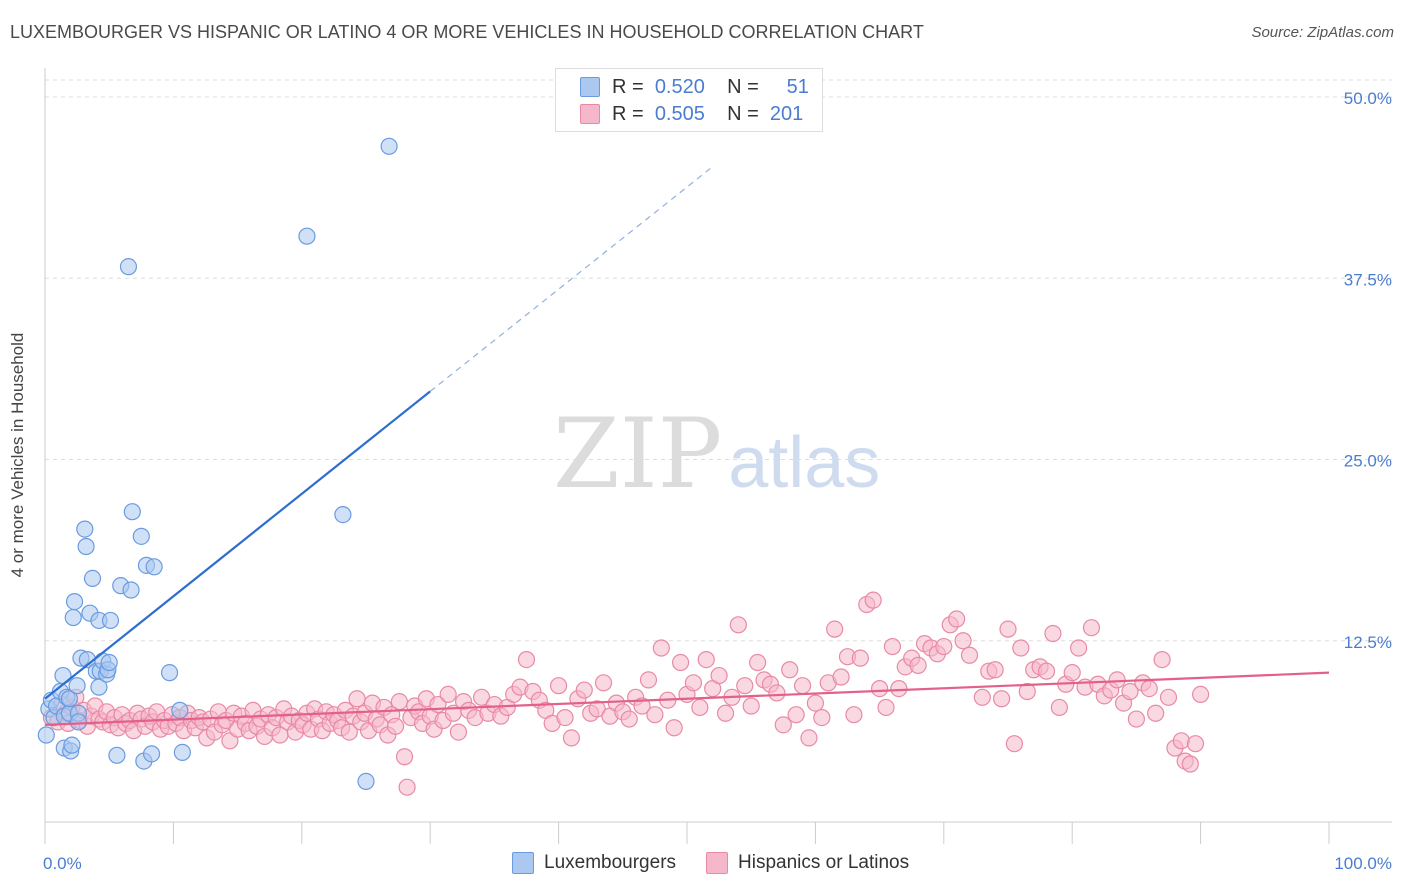 The width and height of the screenshot is (1406, 892). What do you see at coordinates (824, 862) in the screenshot?
I see `legend-label: Hispanics or Latinos` at bounding box center [824, 862].